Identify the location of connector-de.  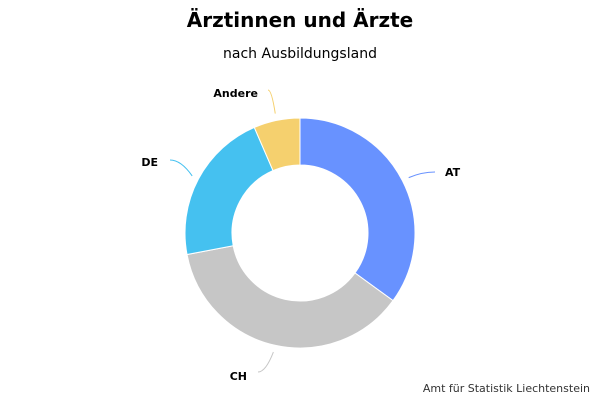
(181, 168).